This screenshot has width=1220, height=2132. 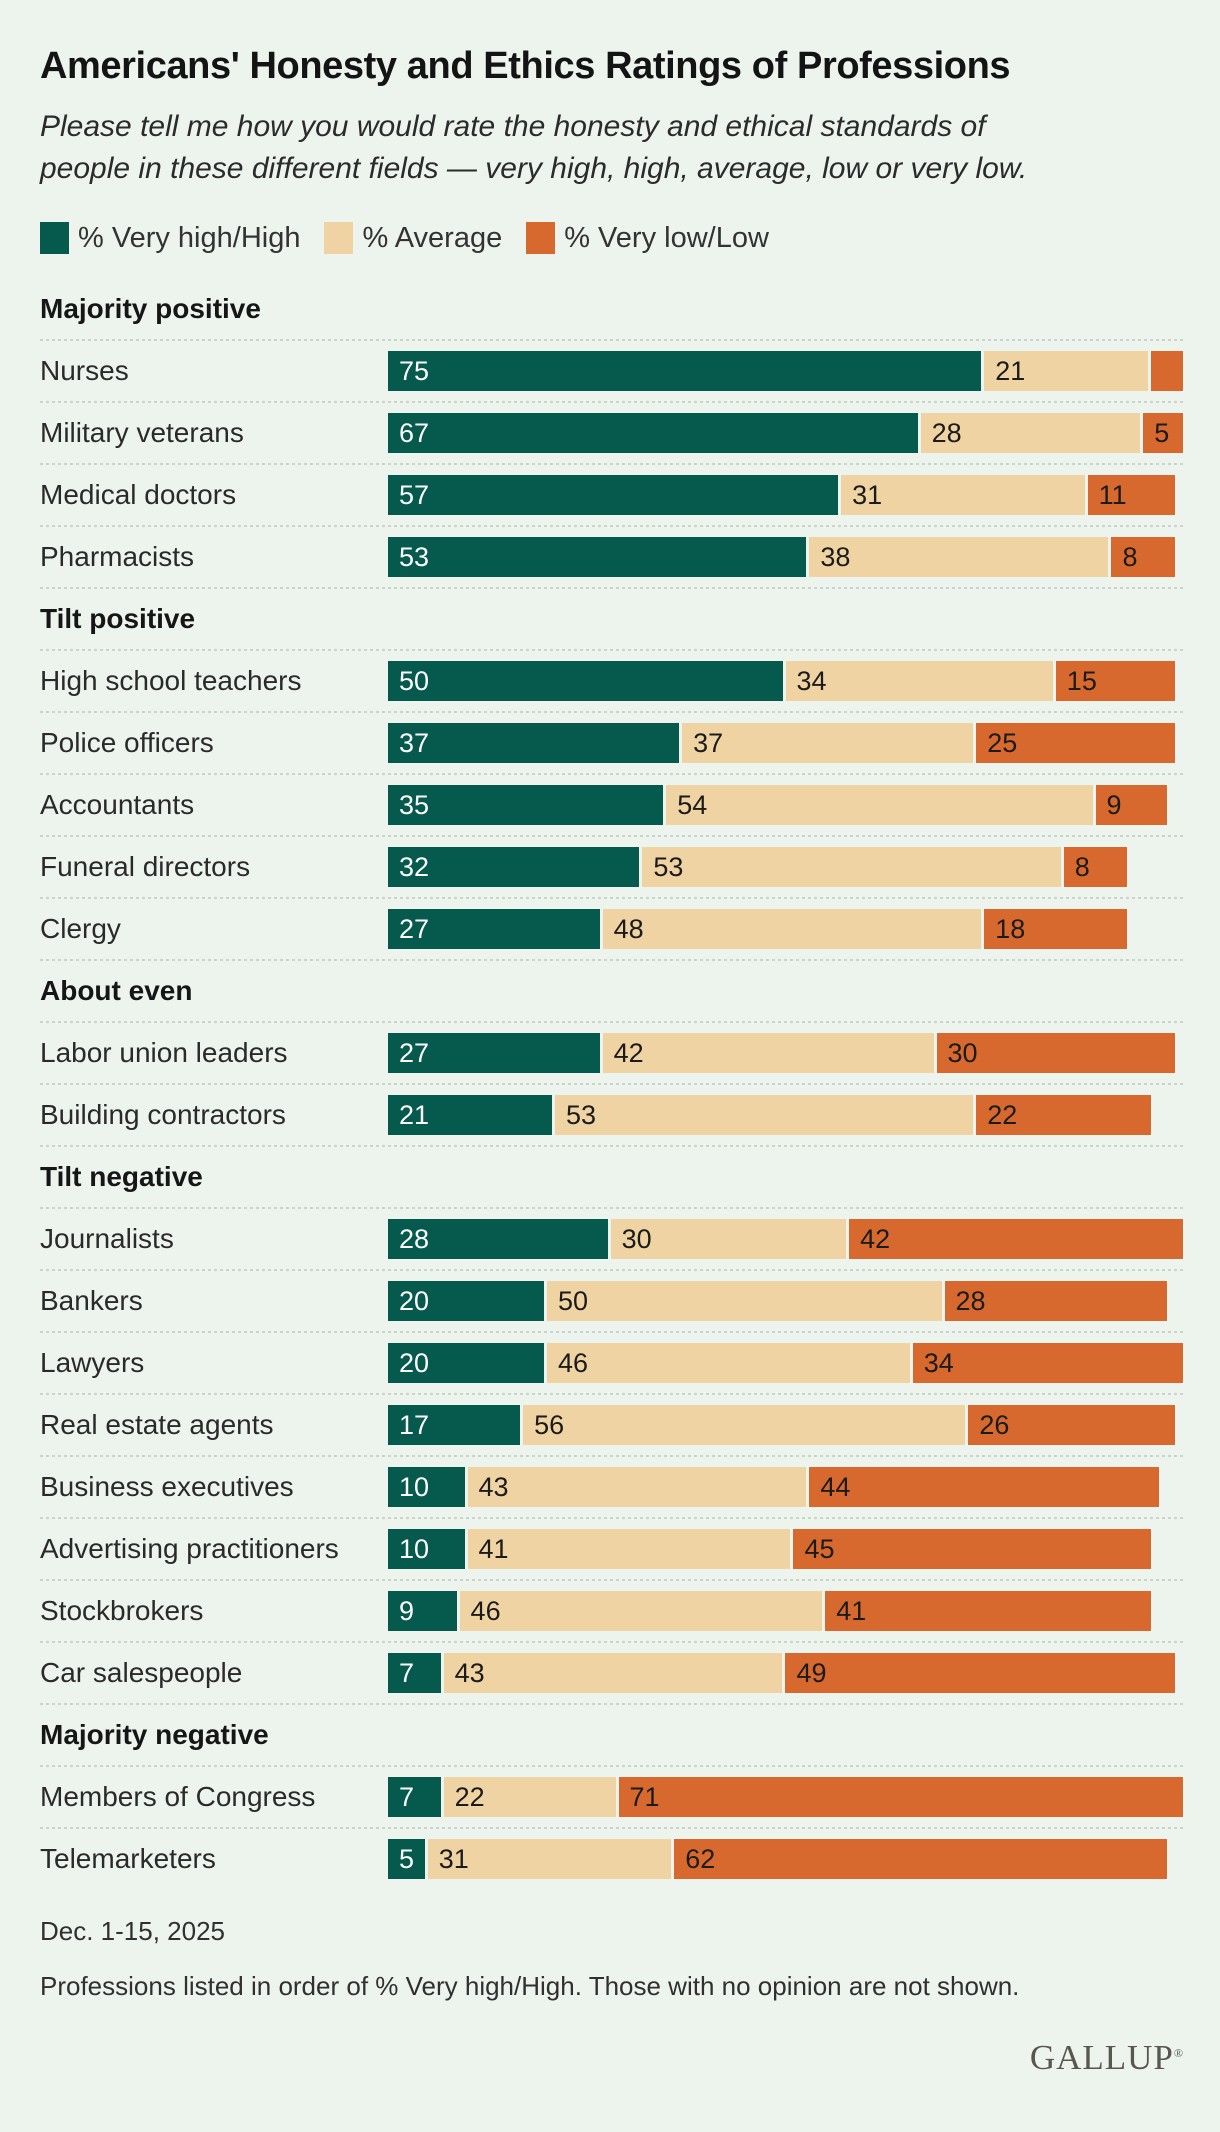 I want to click on legend-item: % Very high/High, so click(x=170, y=238).